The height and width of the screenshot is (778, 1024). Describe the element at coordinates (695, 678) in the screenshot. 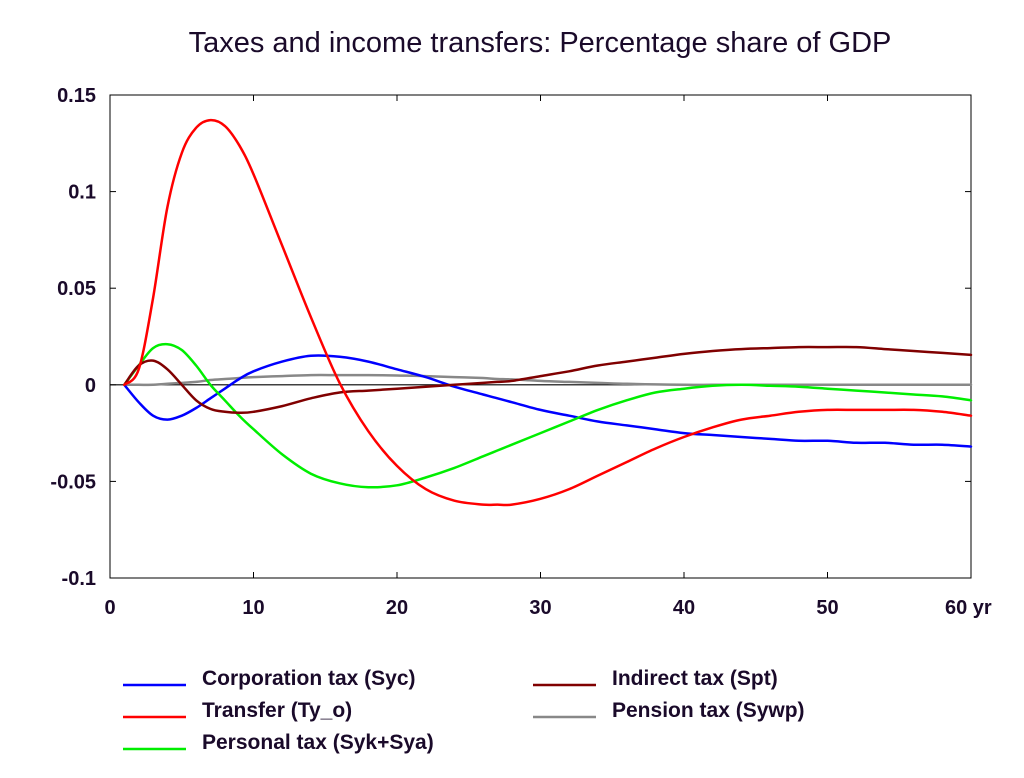

I see `legend-label: Indirect tax (Spt)` at that location.